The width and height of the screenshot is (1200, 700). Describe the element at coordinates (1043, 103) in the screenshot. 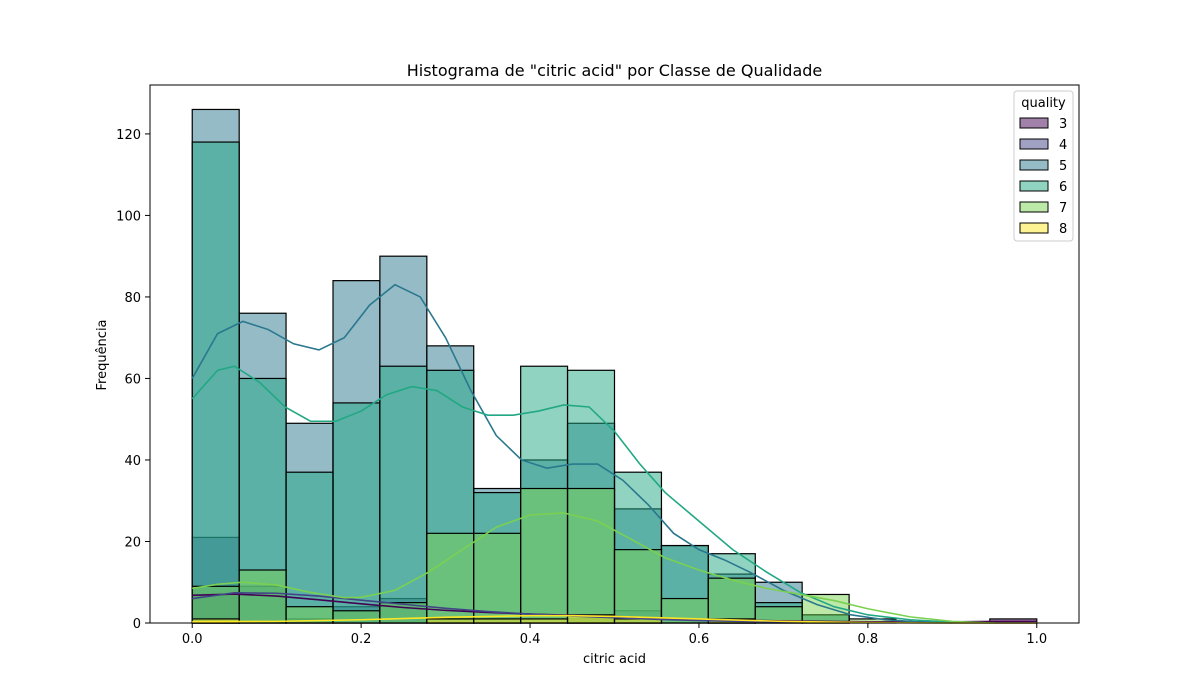

I see `legend-title: quality` at that location.